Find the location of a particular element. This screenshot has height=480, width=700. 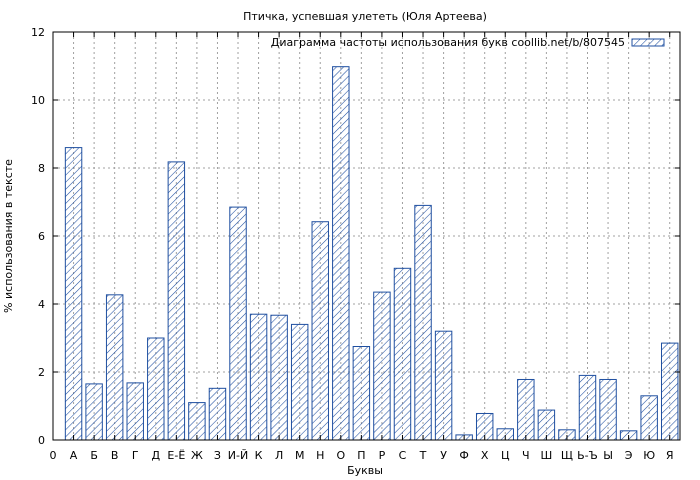

bar-О is located at coordinates (341, 253).